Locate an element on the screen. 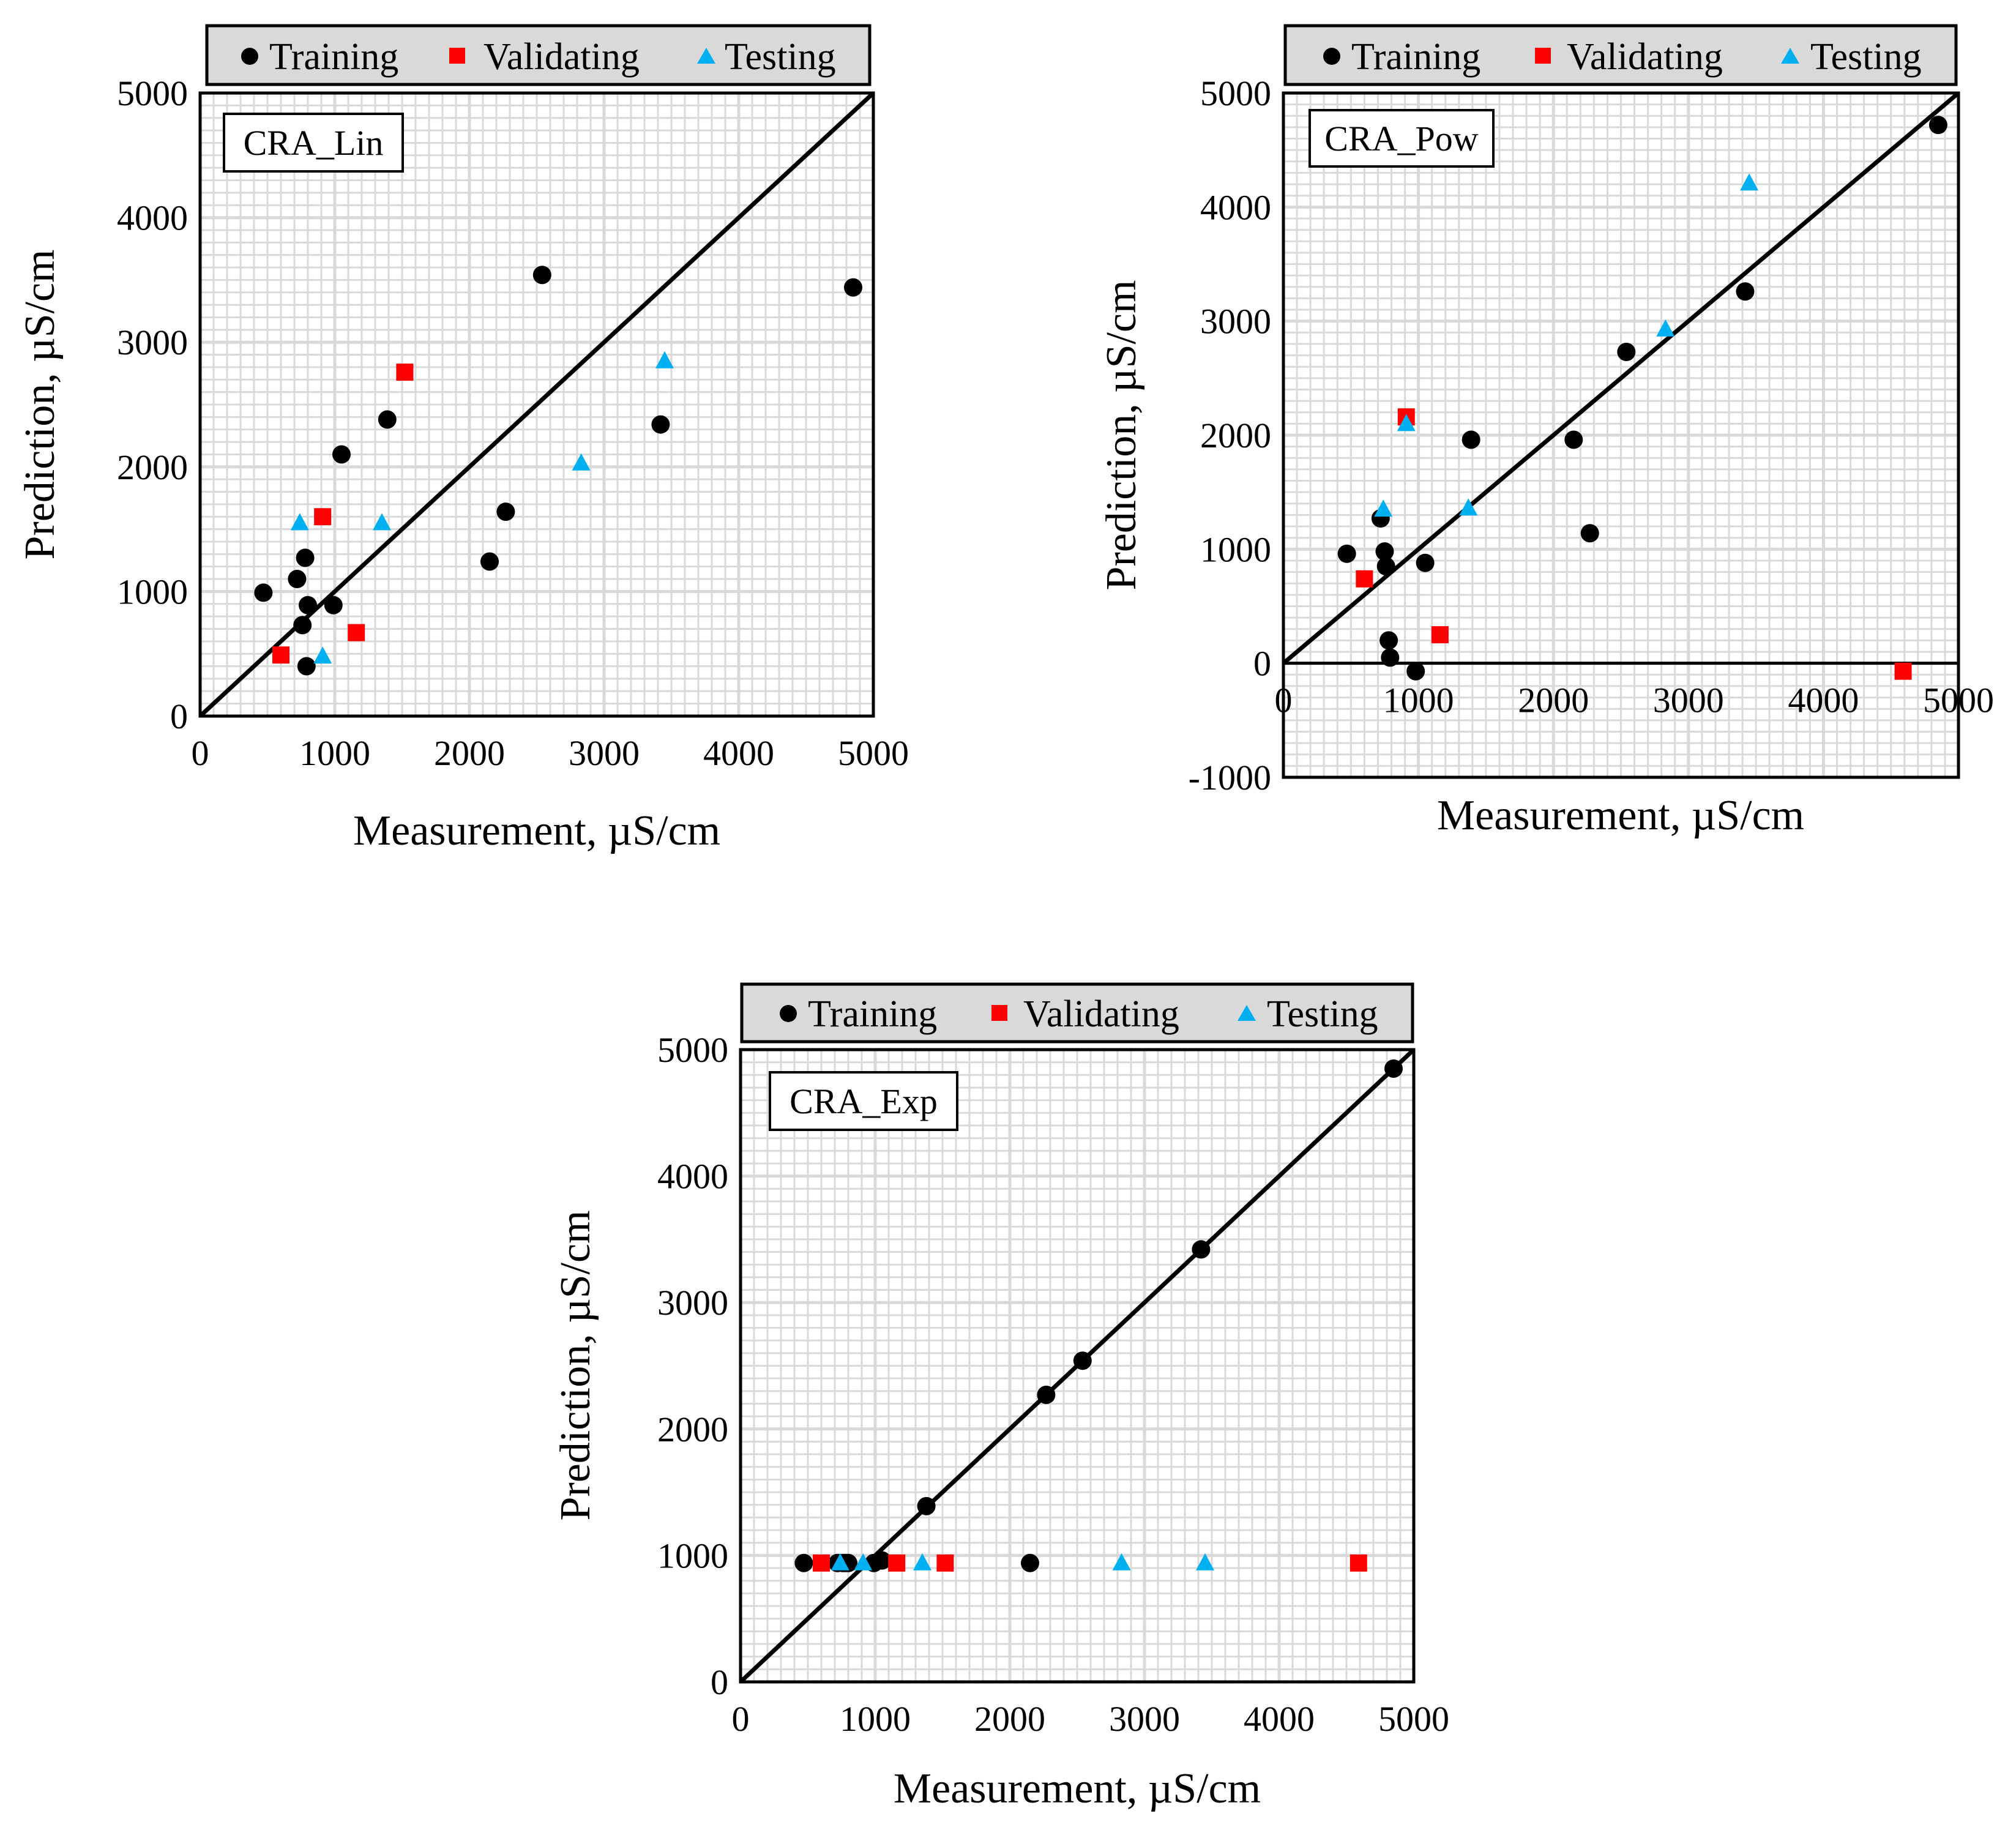 The image size is (2016, 1830). model-label-box: CRA_Lin is located at coordinates (313, 143).